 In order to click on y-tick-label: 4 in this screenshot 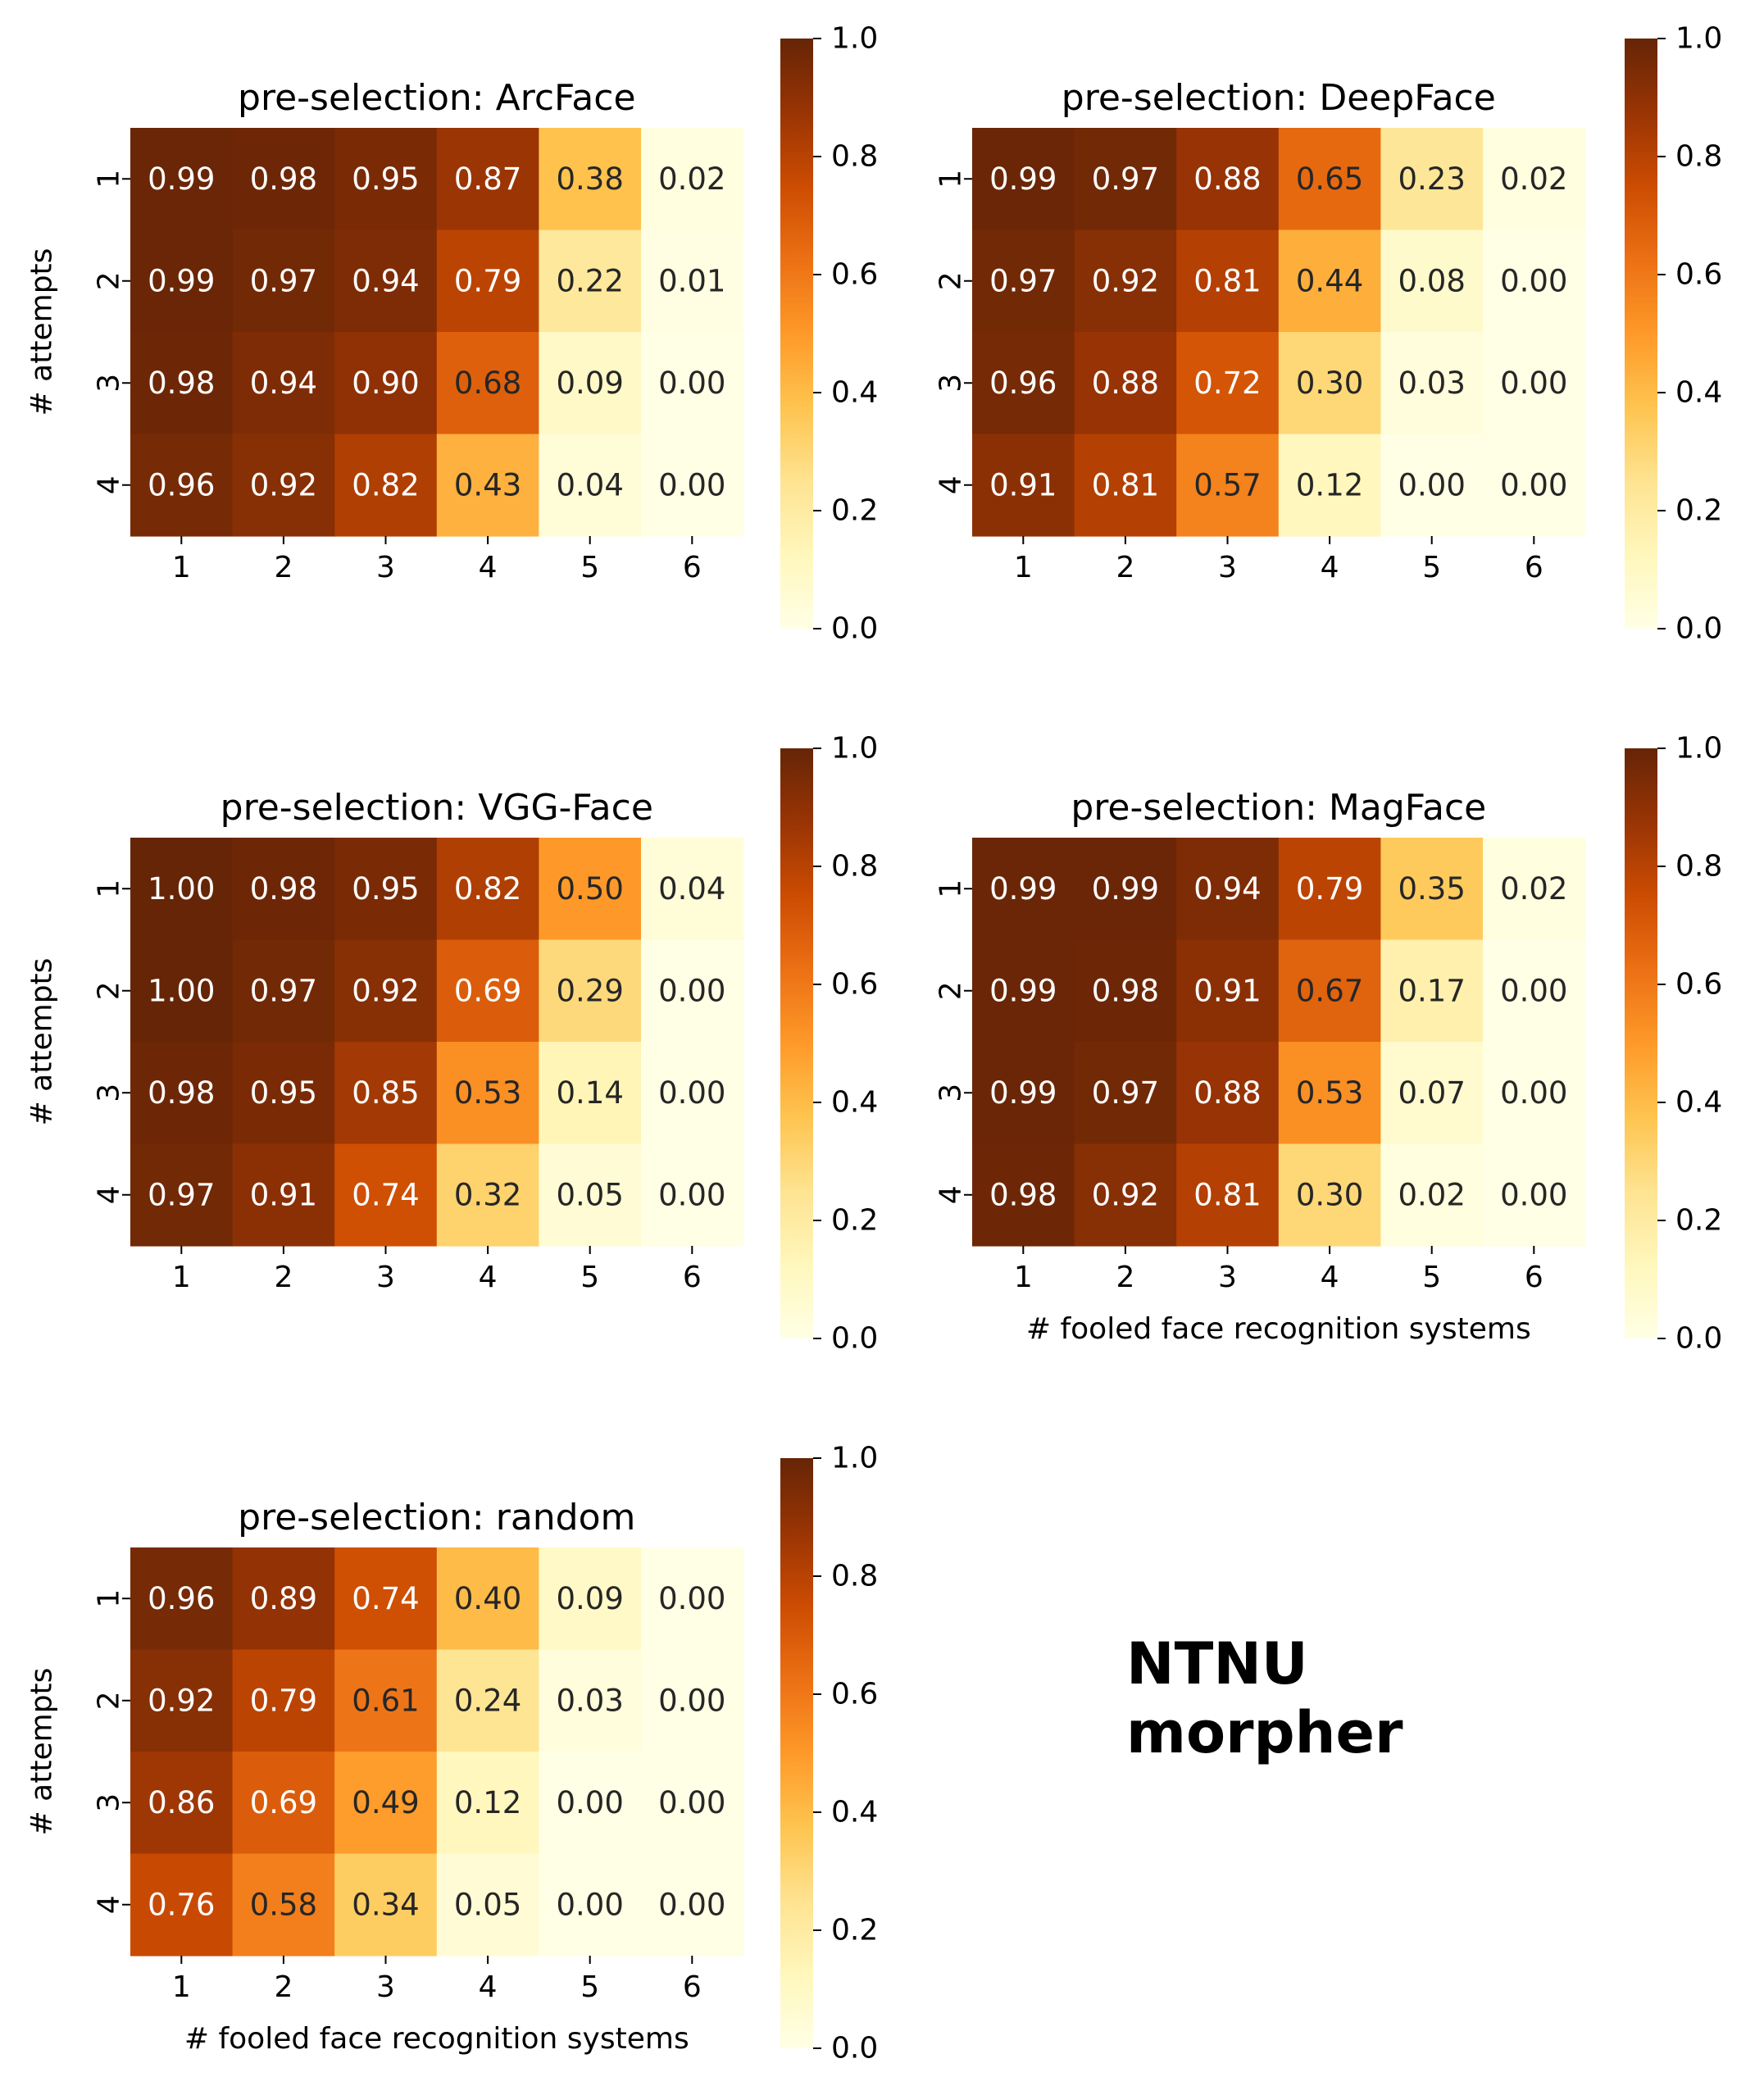, I will do `click(109, 485)`.